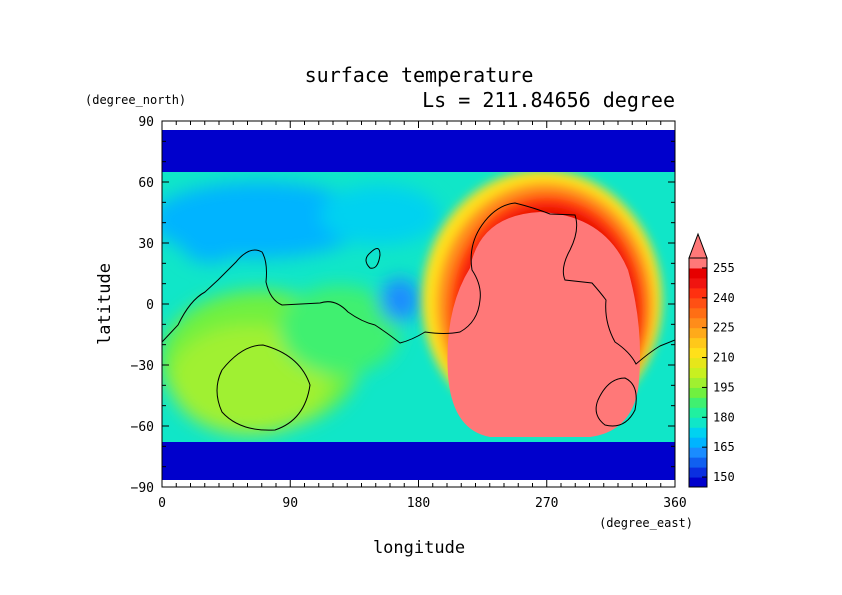  I want to click on colorbar-label: 210, so click(724, 358).